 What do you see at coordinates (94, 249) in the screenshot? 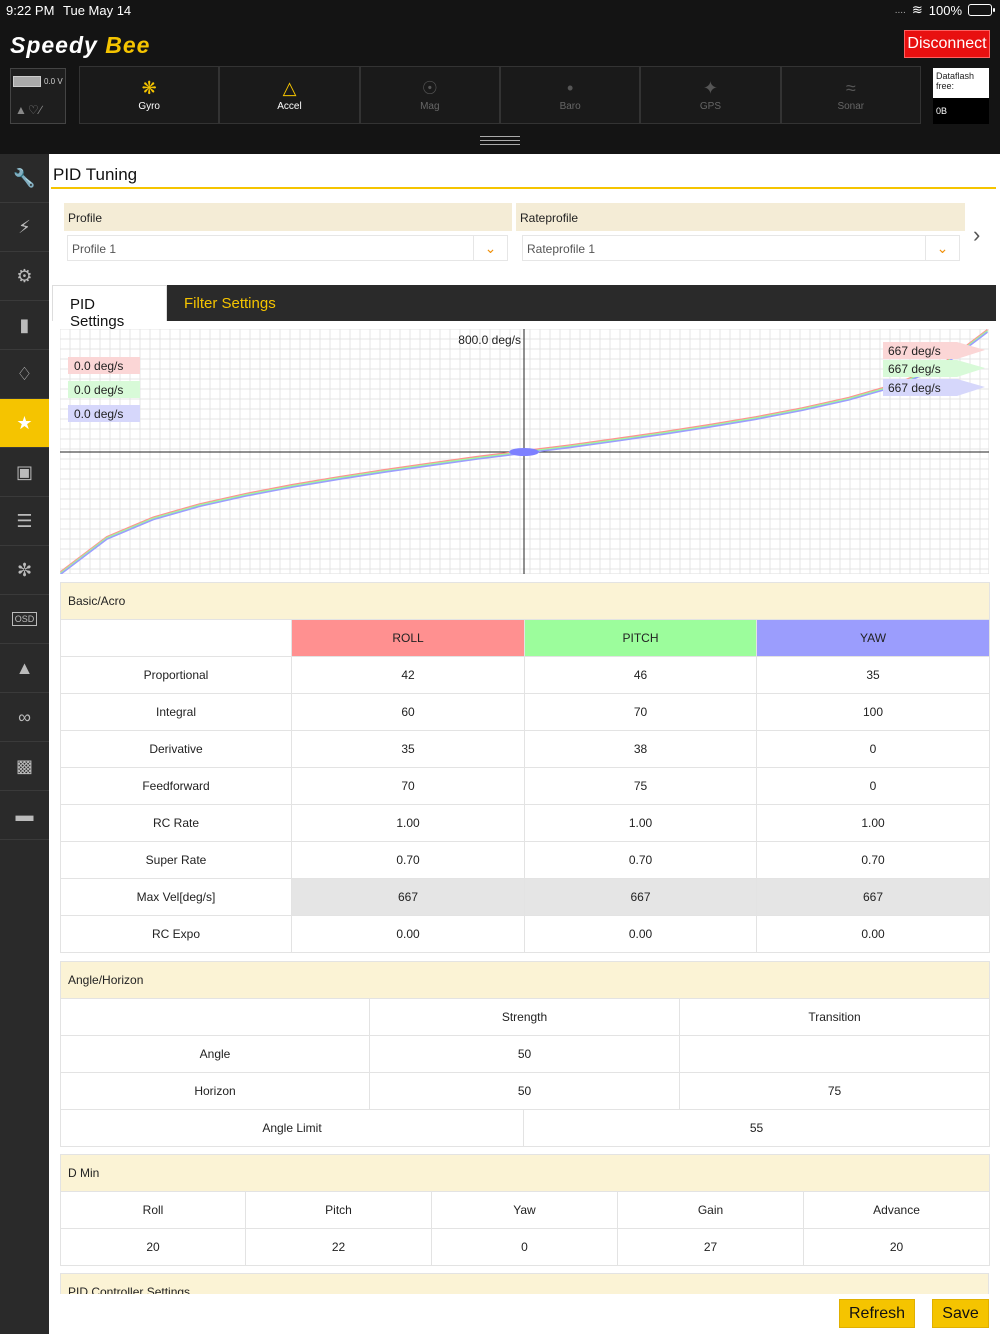
I see `profile-select-value: Profile 1` at bounding box center [94, 249].